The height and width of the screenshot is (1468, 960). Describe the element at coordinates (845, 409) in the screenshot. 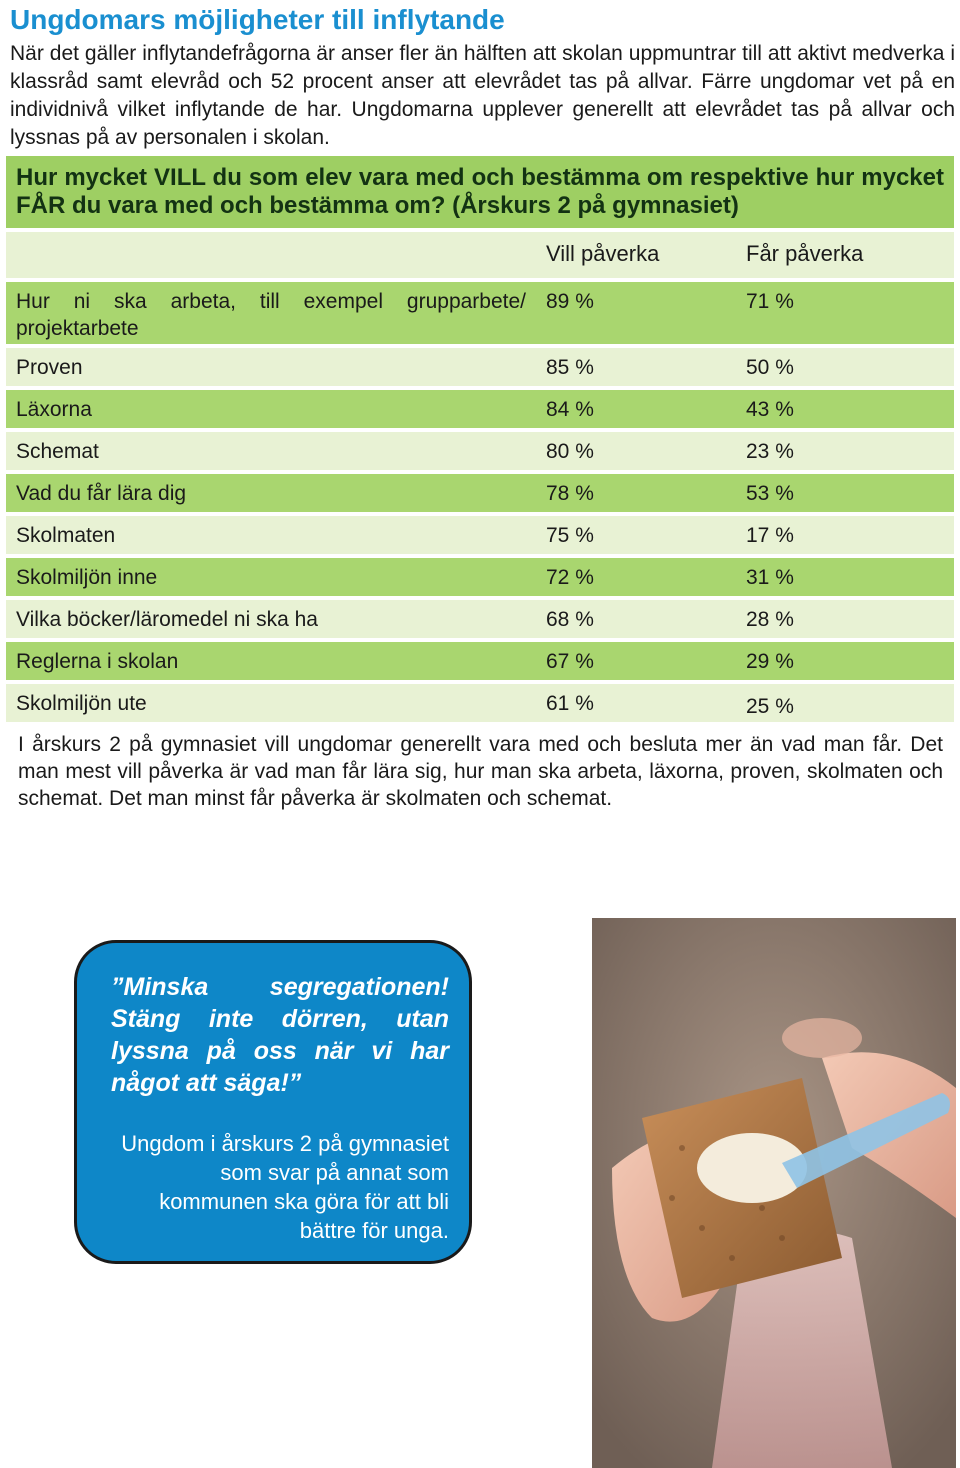

I see `row-far-value: 43 %` at that location.